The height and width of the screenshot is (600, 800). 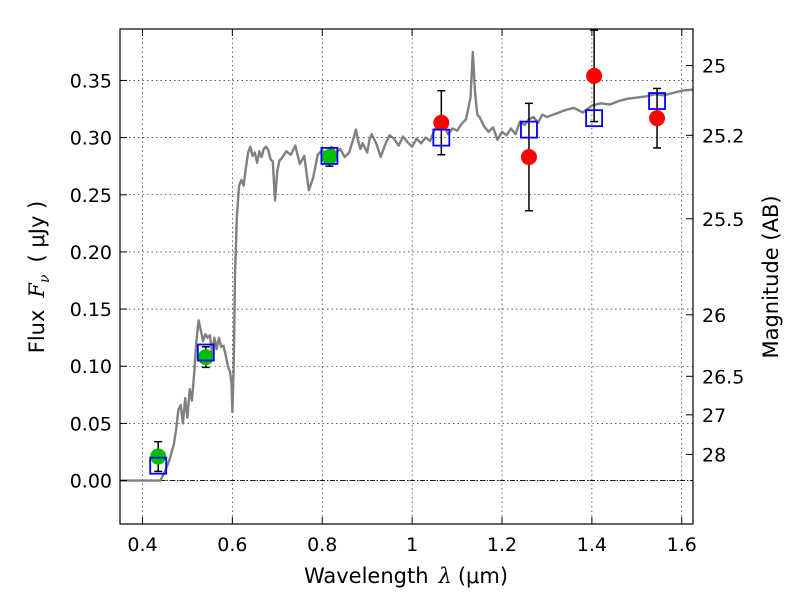 What do you see at coordinates (592, 545) in the screenshot?
I see `x-tick-label: 1.4` at bounding box center [592, 545].